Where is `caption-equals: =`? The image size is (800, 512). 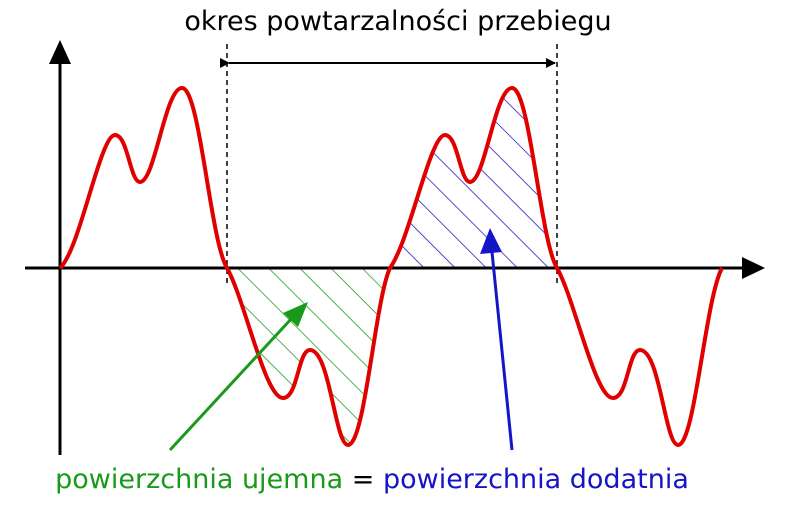 caption-equals: = is located at coordinates (363, 479).